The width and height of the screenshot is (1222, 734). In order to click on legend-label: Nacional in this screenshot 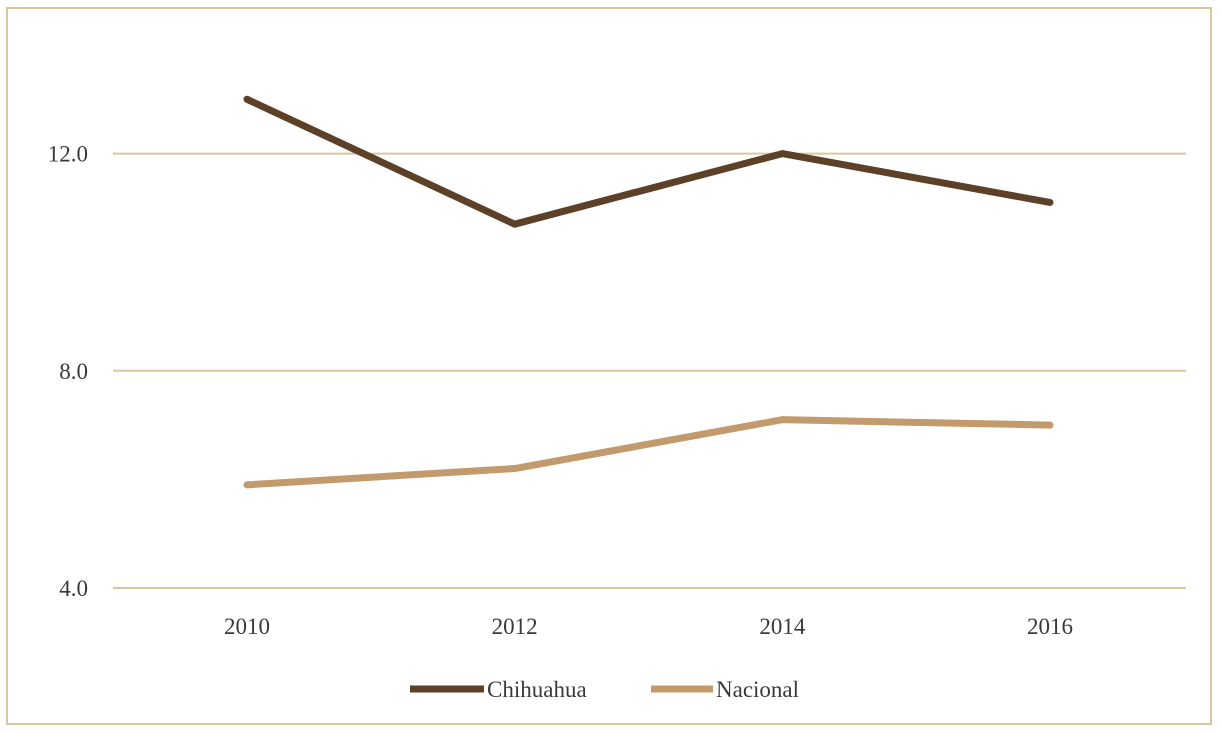, I will do `click(757, 689)`.